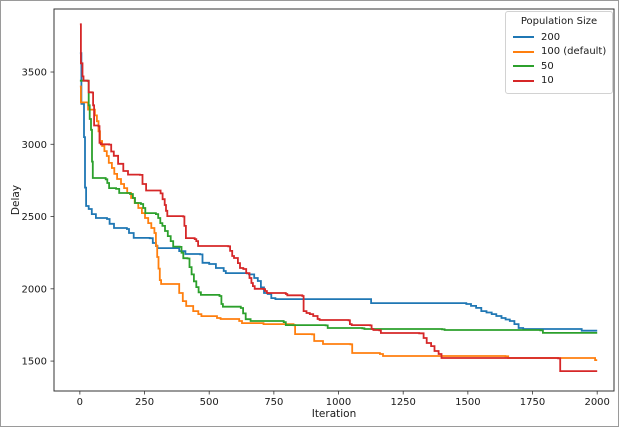 The image size is (619, 427). What do you see at coordinates (34, 73) in the screenshot?
I see `y-tick-label: 3500` at bounding box center [34, 73].